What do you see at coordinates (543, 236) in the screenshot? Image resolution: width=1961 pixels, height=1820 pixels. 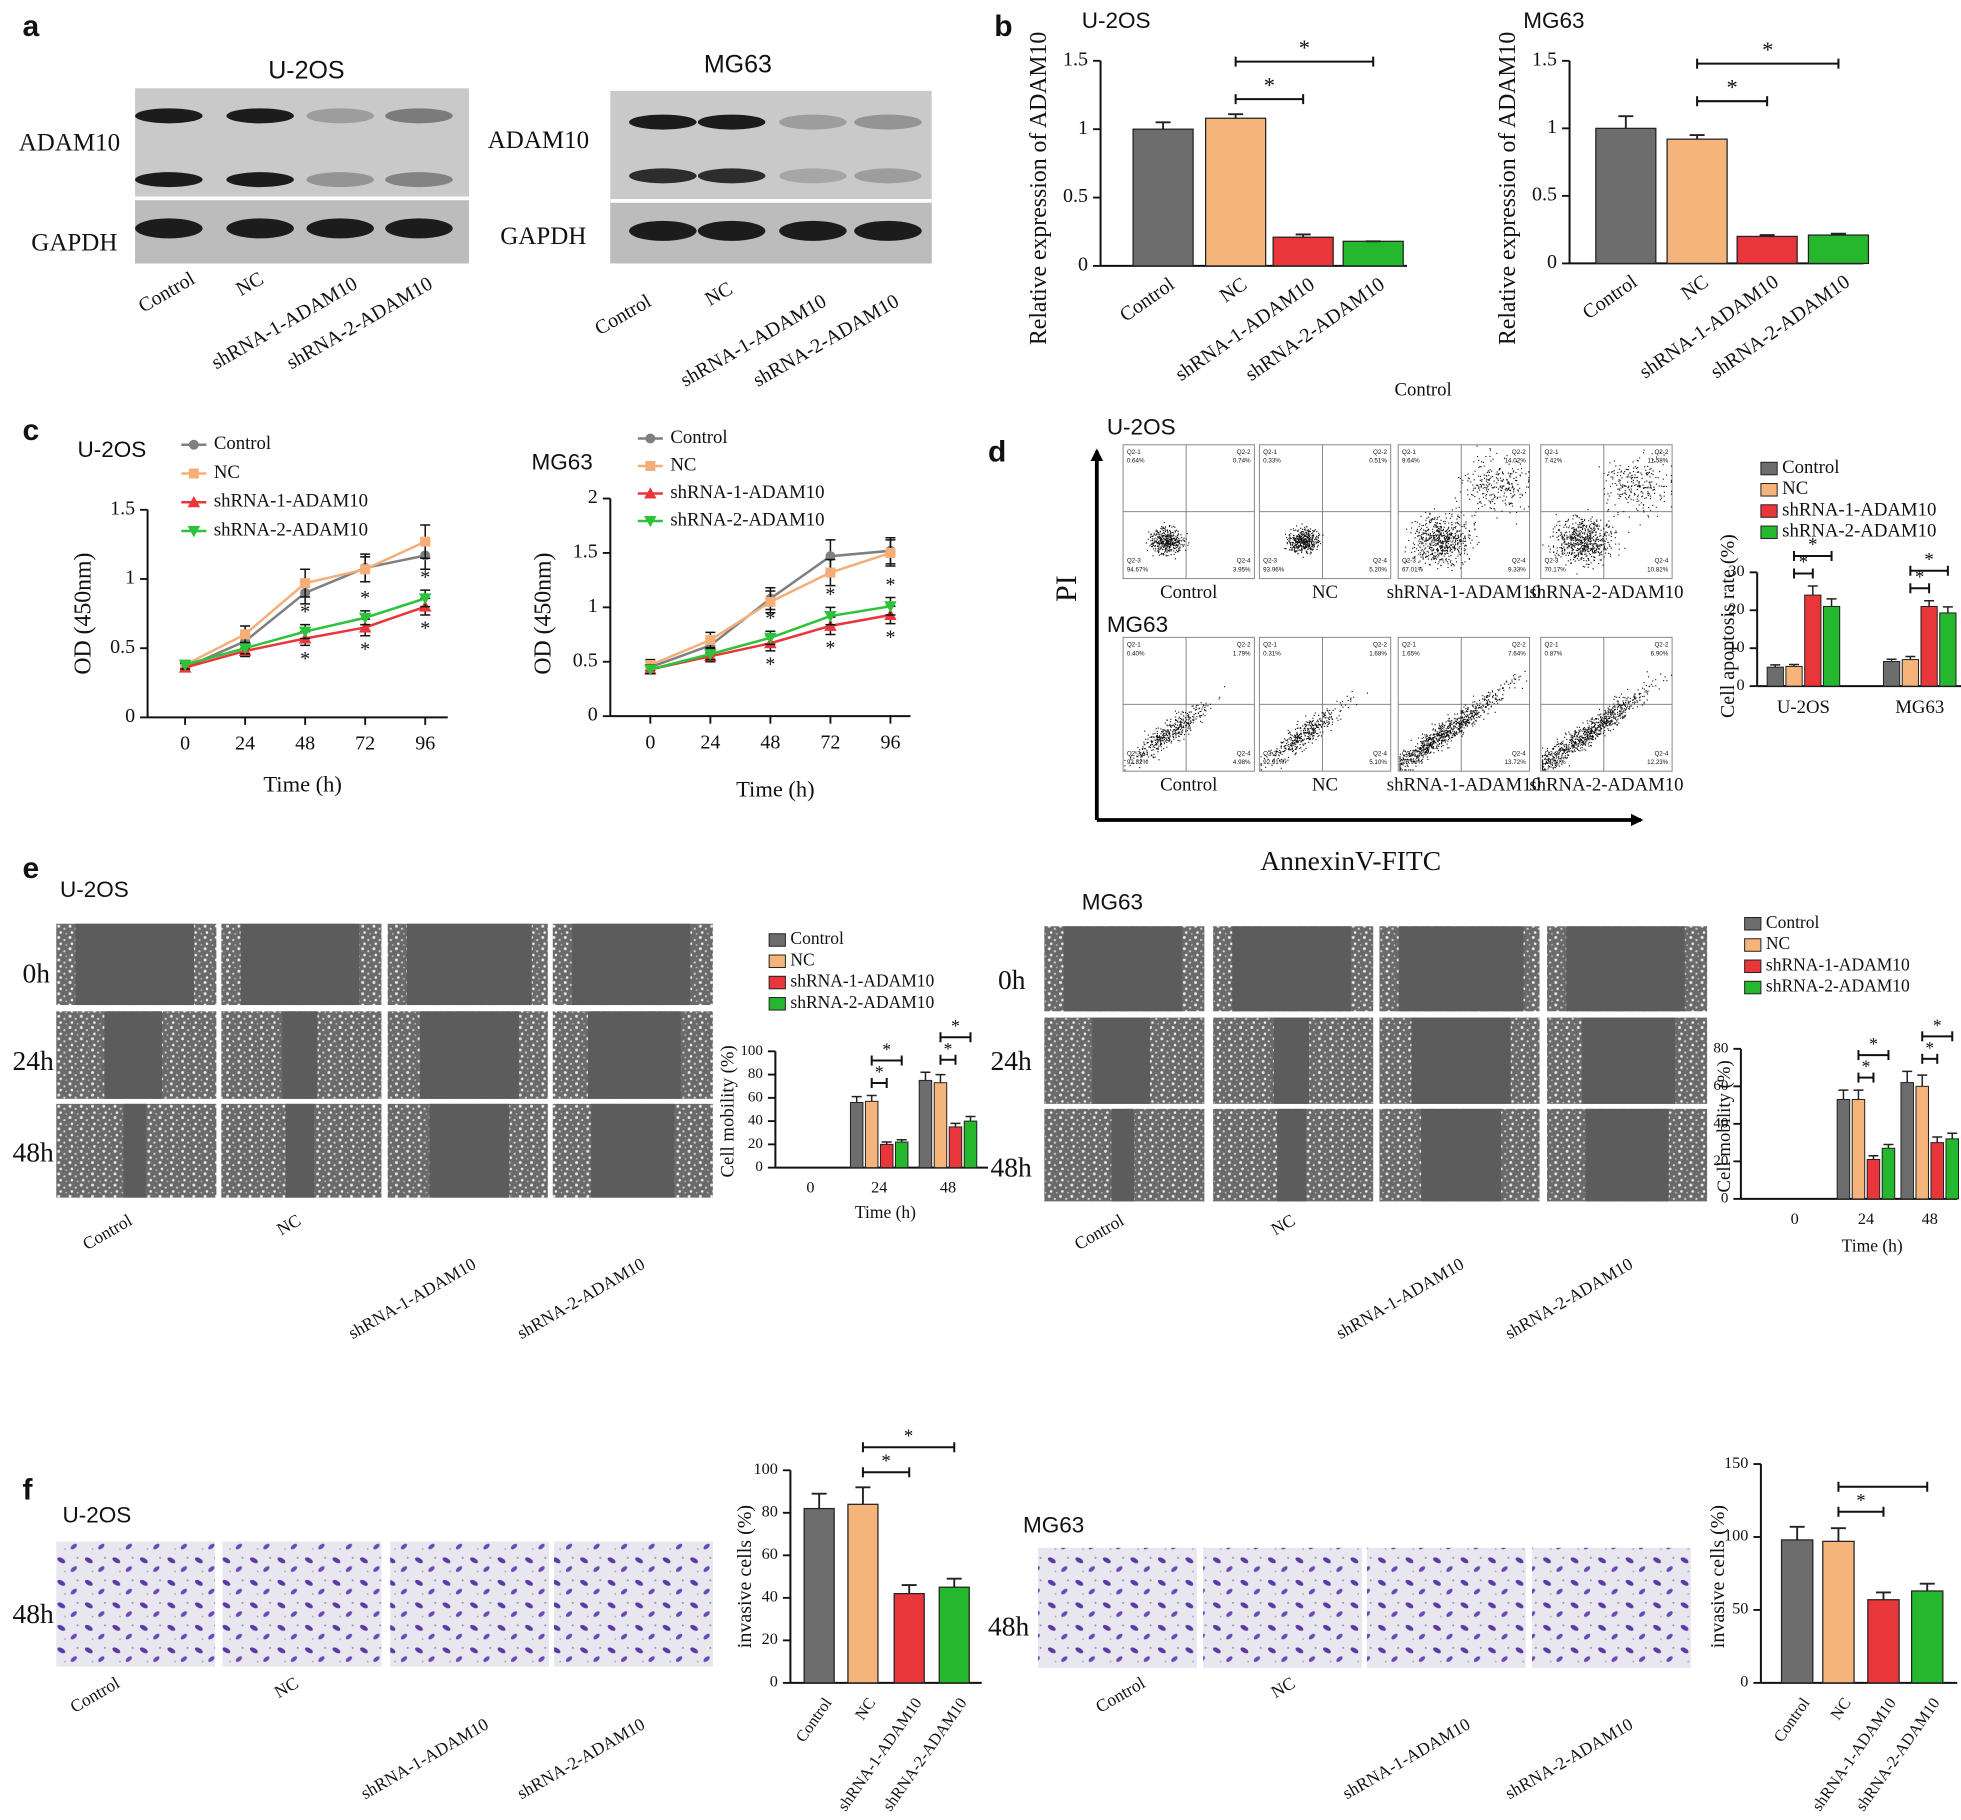 I see `protein-label: GAPDH` at bounding box center [543, 236].